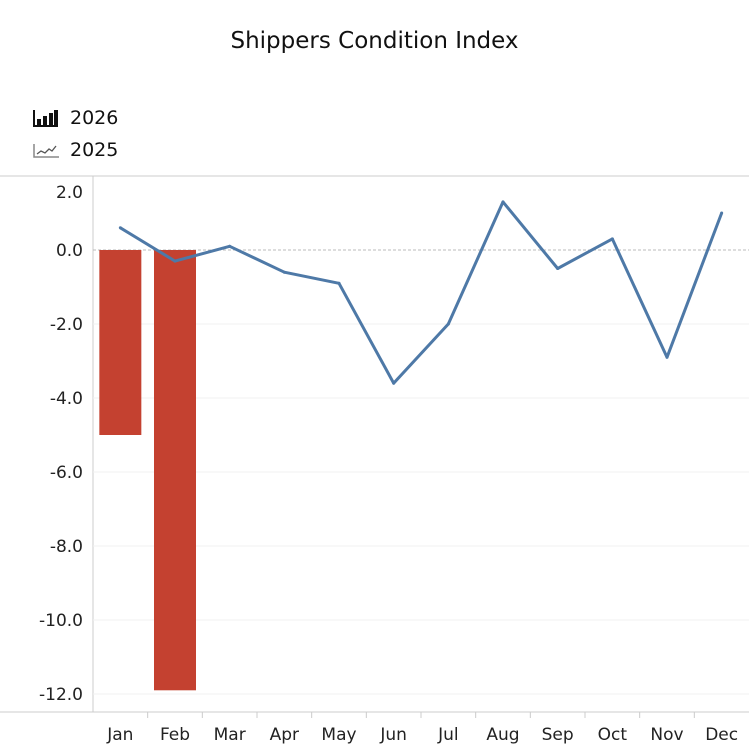 Image resolution: width=749 pixels, height=749 pixels. Describe the element at coordinates (69, 193) in the screenshot. I see `y-tick-label: 2.0` at that location.